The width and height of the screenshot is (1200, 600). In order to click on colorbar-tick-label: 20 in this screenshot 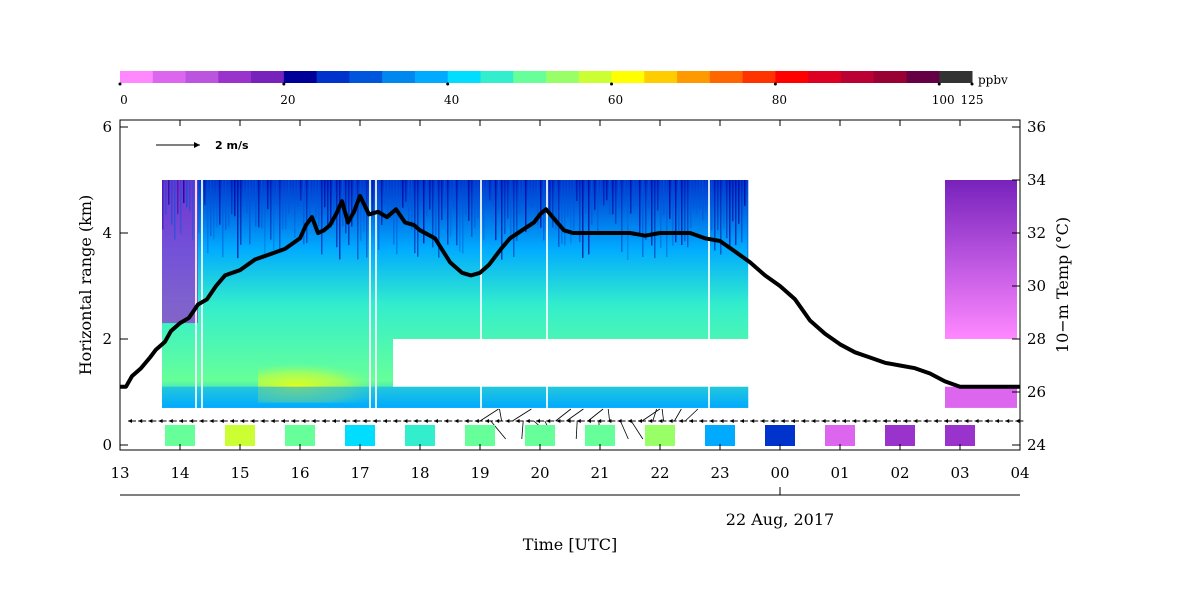, I will do `click(287, 100)`.